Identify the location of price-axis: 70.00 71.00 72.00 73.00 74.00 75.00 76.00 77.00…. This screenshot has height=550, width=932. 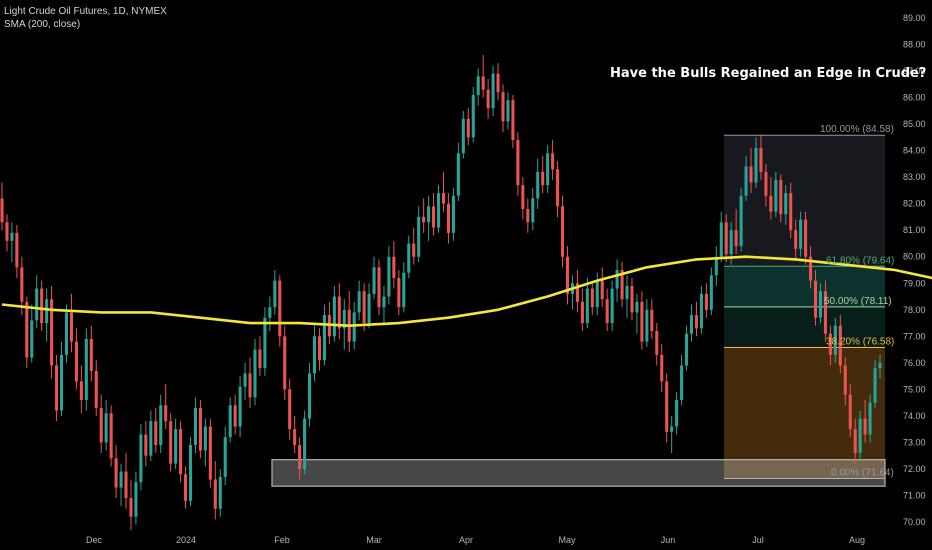
(914, 270).